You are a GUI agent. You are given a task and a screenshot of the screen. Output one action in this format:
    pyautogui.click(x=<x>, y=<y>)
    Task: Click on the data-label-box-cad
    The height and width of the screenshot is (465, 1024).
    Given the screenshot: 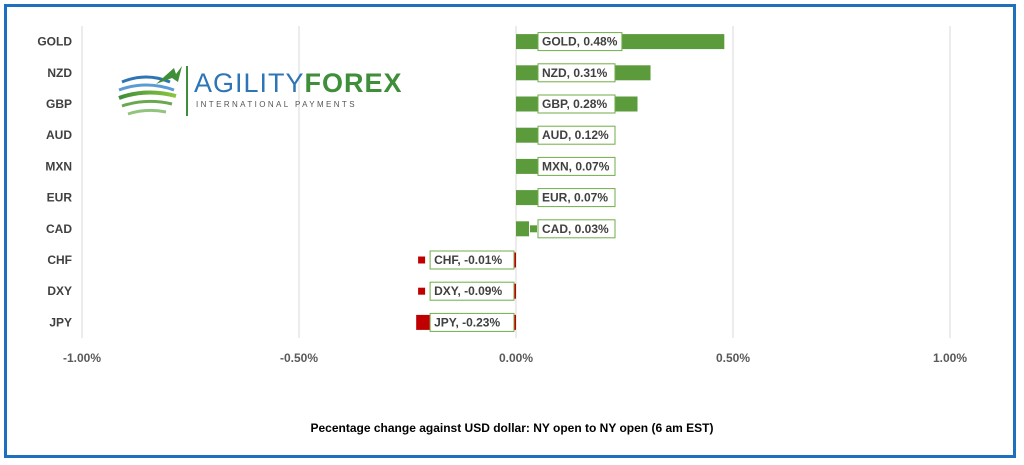 What is the action you would take?
    pyautogui.click(x=576, y=229)
    